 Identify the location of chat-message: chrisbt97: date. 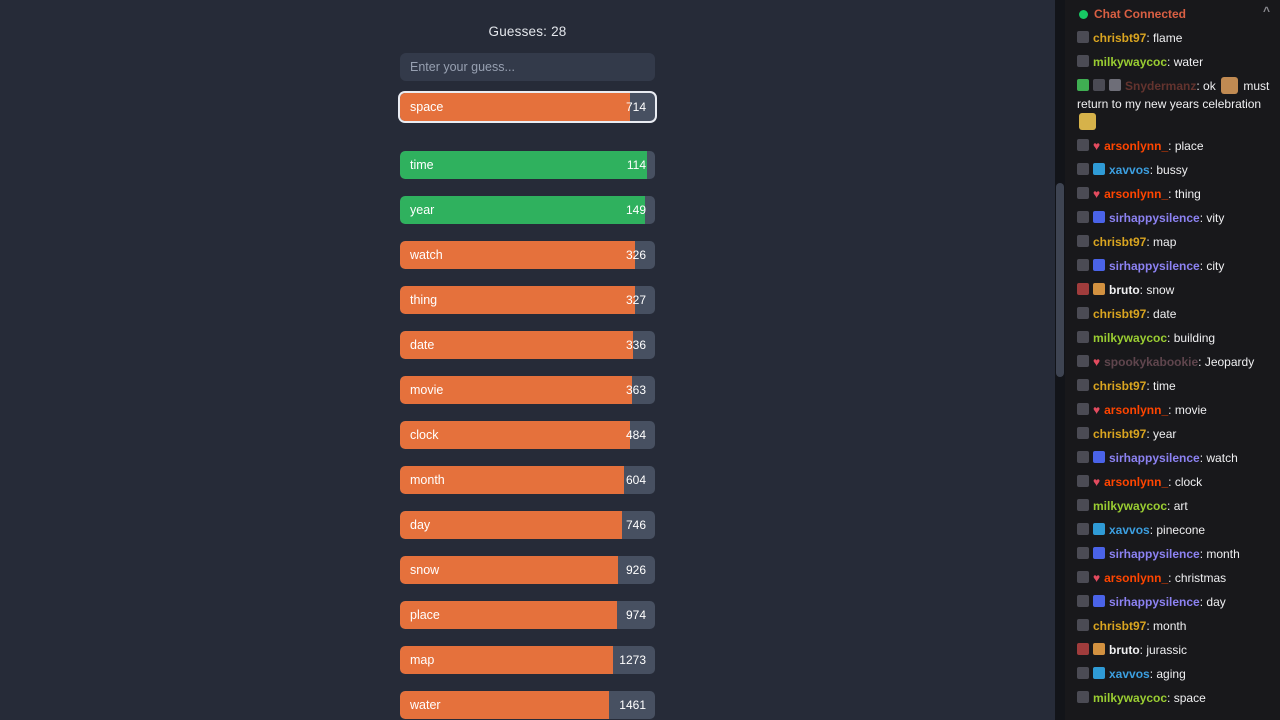
(1172, 314).